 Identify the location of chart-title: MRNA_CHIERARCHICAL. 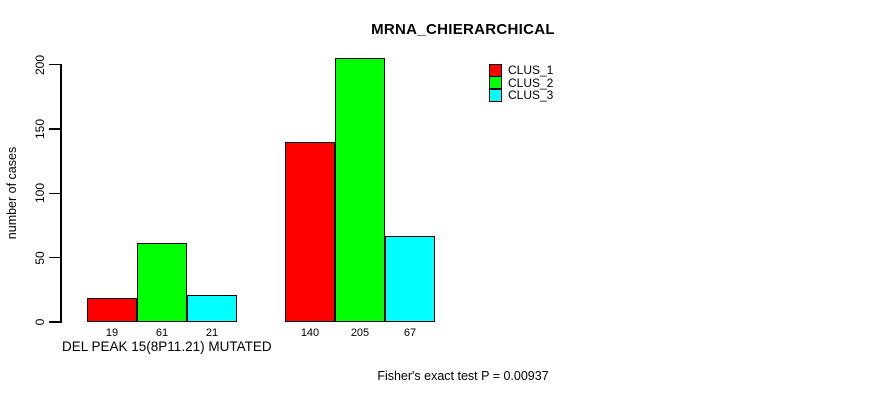
(463, 29).